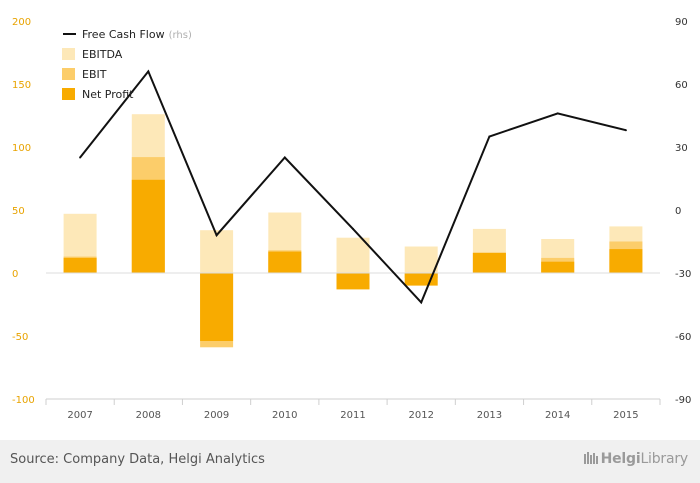 The width and height of the screenshot is (700, 483). What do you see at coordinates (590, 458) in the screenshot?
I see `library-icon` at bounding box center [590, 458].